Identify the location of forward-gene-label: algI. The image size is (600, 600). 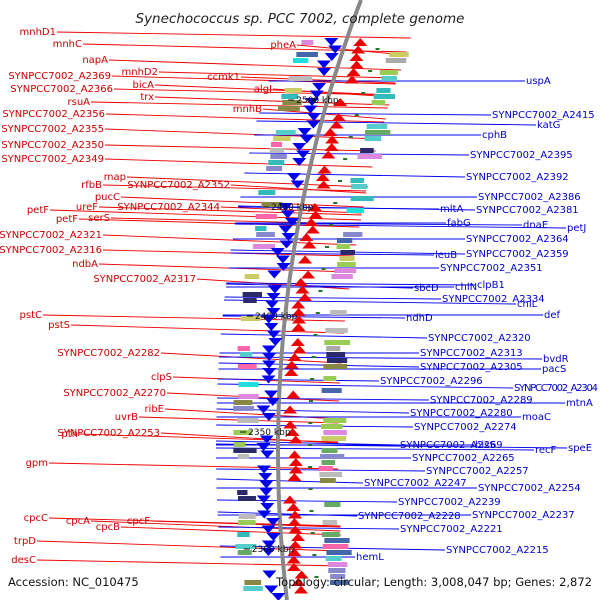
(263, 89).